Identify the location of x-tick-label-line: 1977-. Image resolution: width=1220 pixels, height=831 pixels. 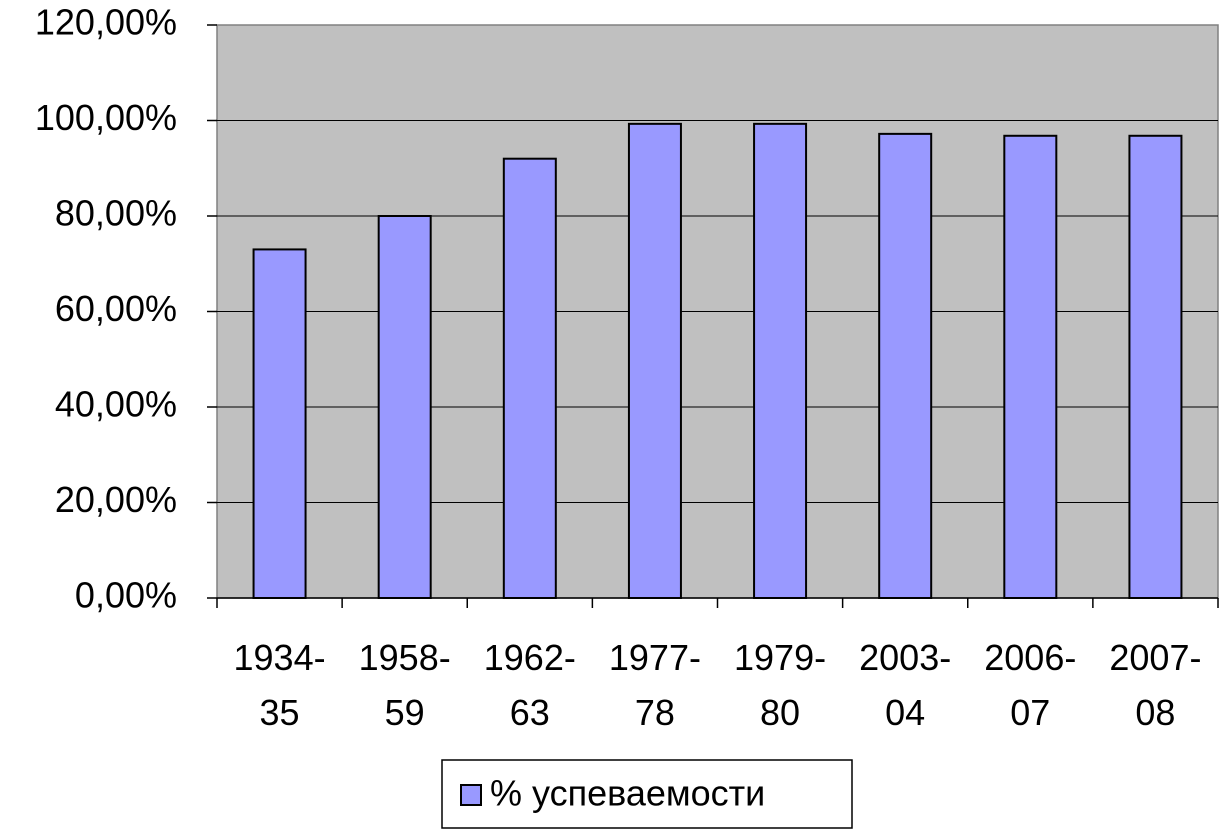
(655, 657).